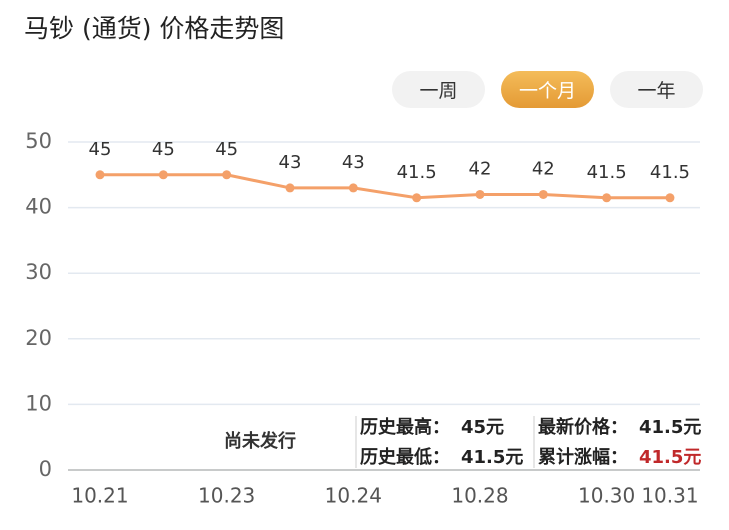 The width and height of the screenshot is (729, 530). Describe the element at coordinates (479, 496) in the screenshot. I see `x-tick-label: 10.28` at that location.